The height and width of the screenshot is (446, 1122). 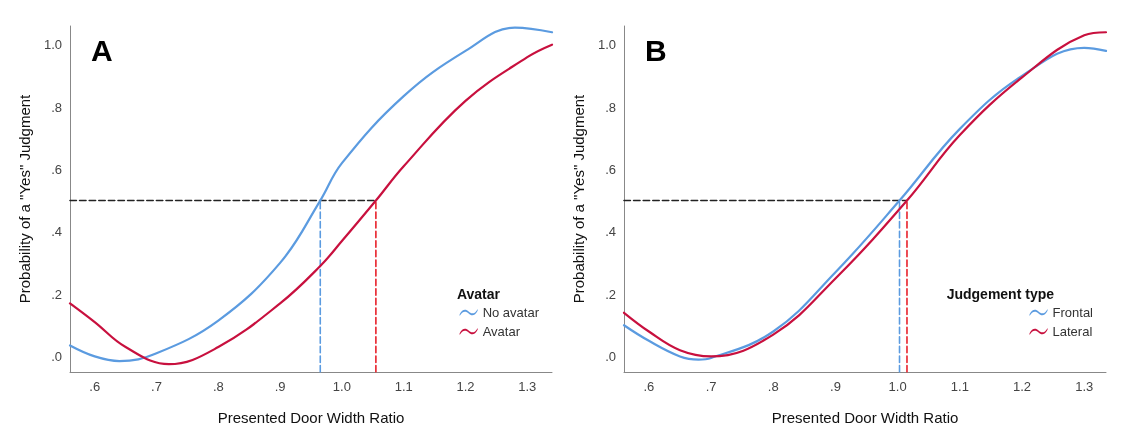 I want to click on chart-title: A, so click(x=102, y=50).